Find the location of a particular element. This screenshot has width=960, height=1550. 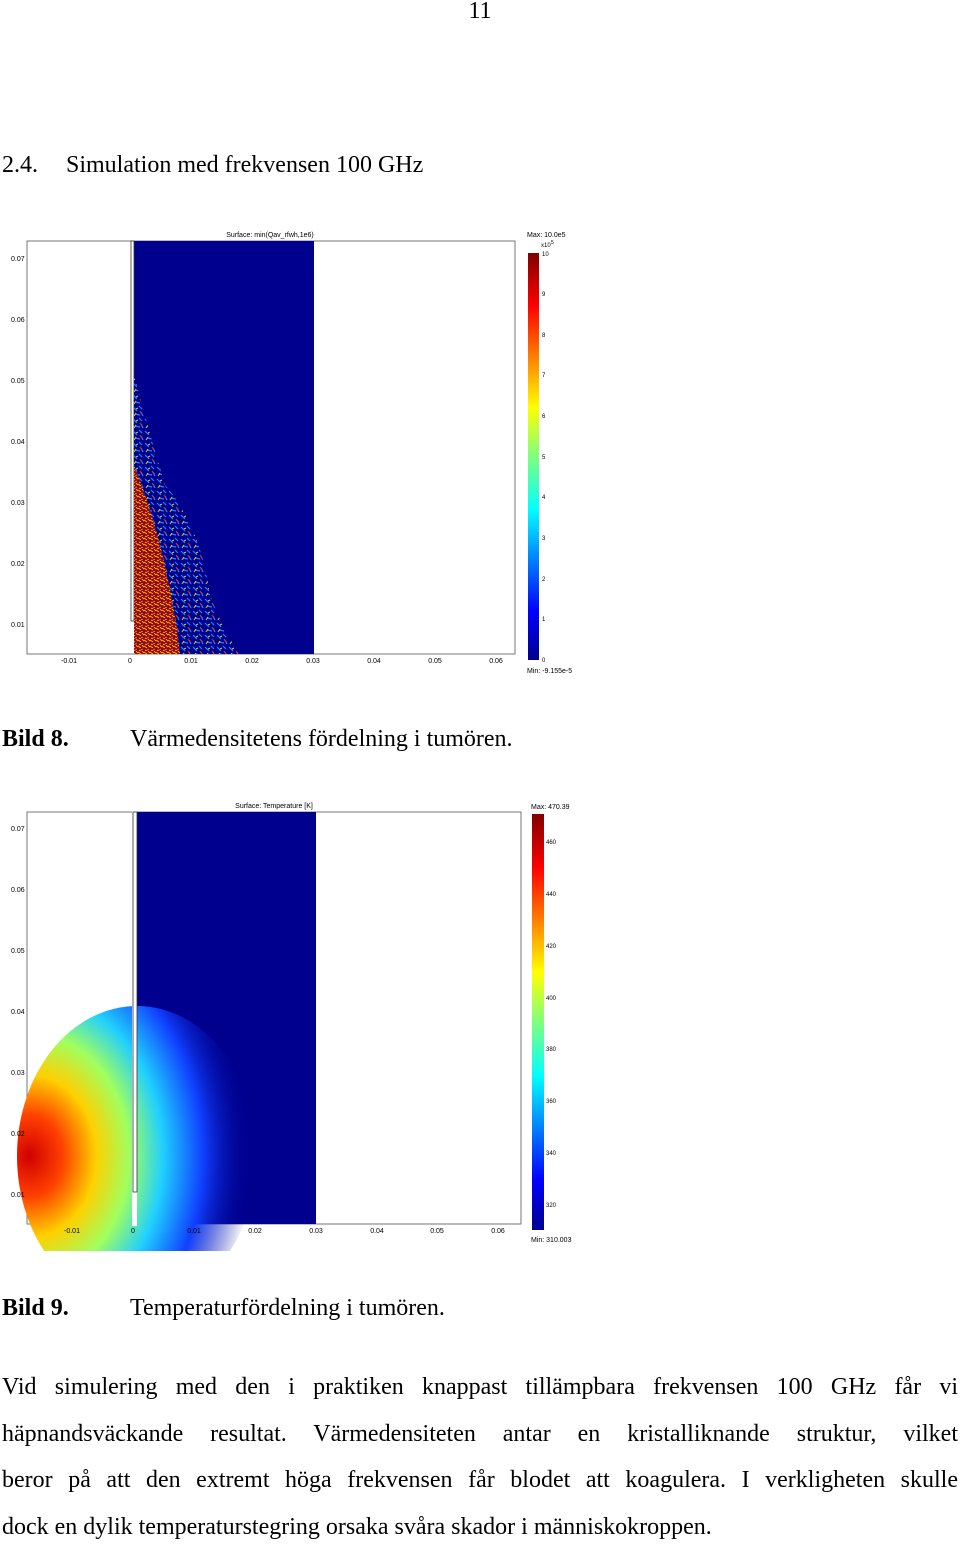

svg-text: 3 is located at coordinates (544, 539).